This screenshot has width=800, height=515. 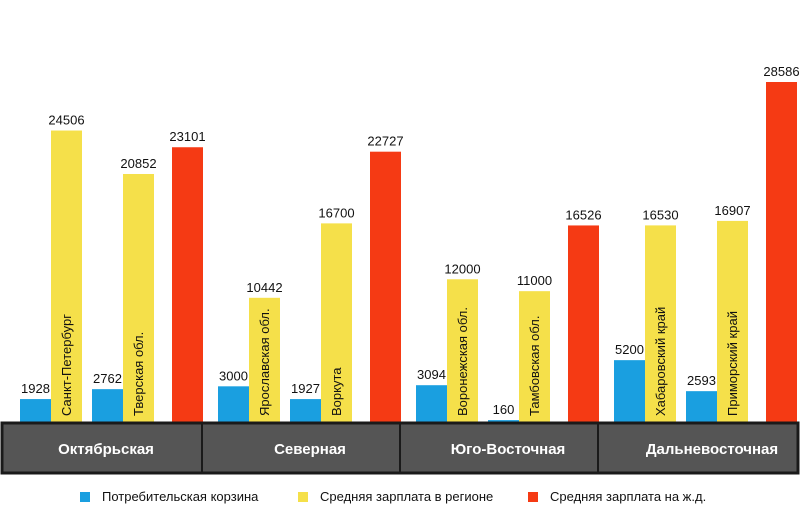 I want to click on value-label: 24506, so click(x=66, y=120).